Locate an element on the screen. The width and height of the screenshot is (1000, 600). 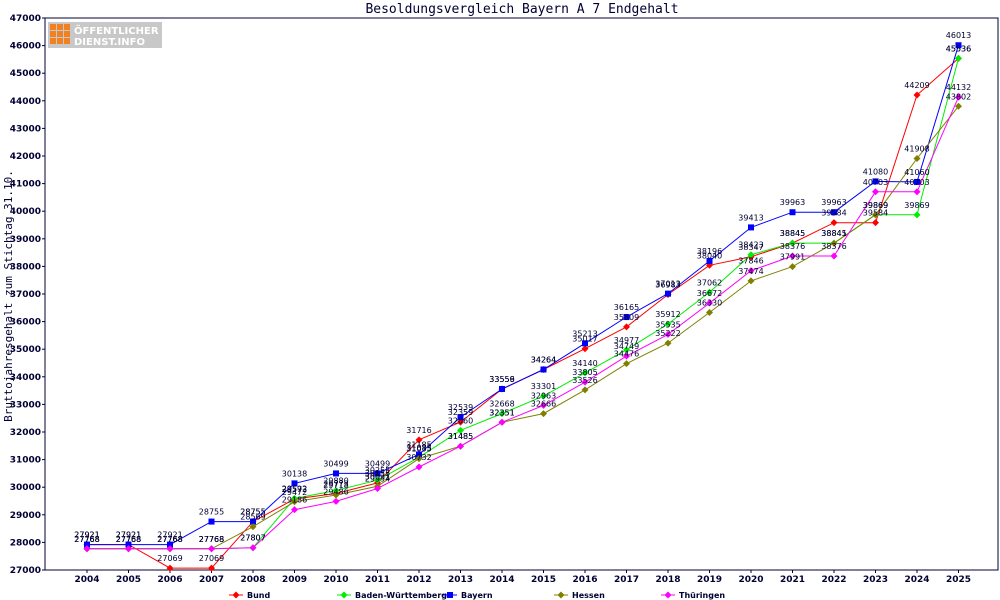
data-label: 32539 is located at coordinates (460, 407).